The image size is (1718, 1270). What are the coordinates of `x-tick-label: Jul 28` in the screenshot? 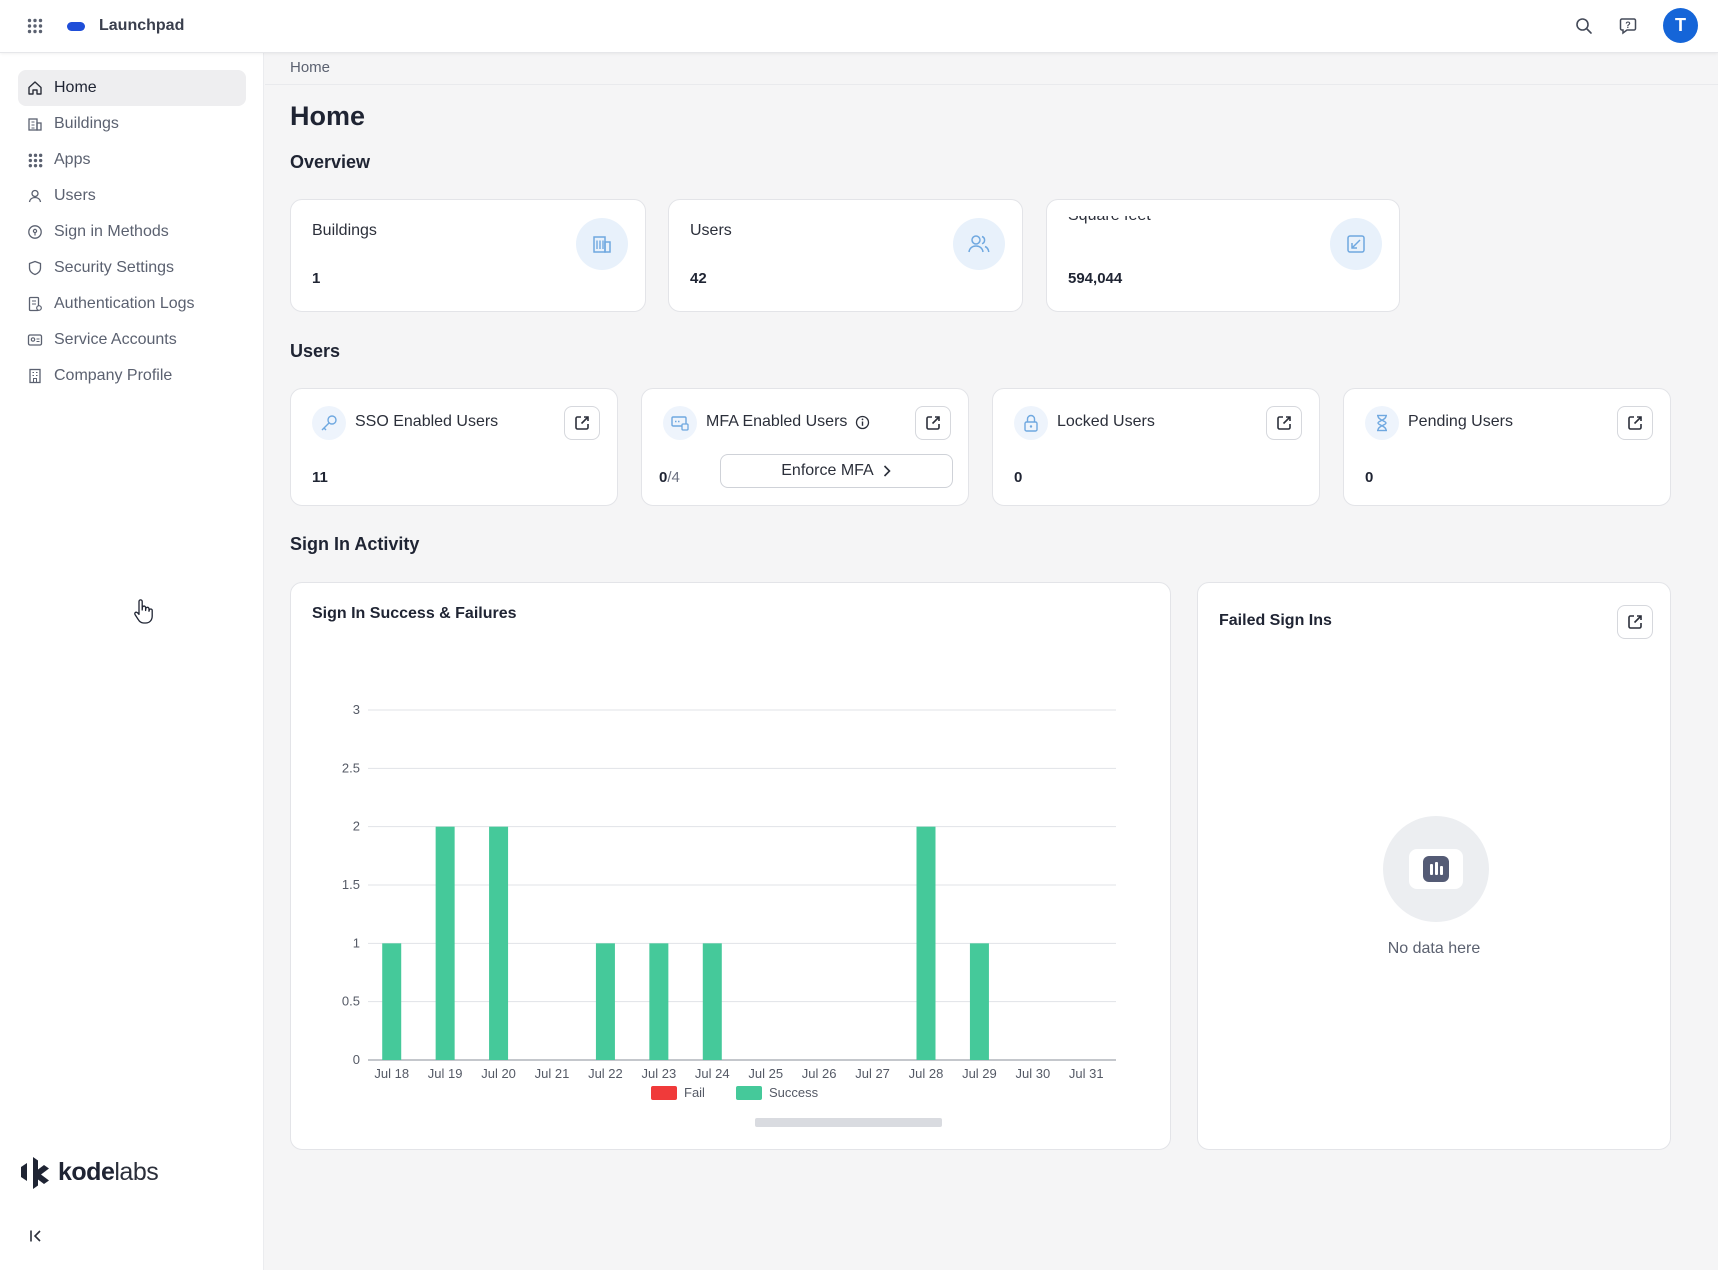 It's located at (926, 1073).